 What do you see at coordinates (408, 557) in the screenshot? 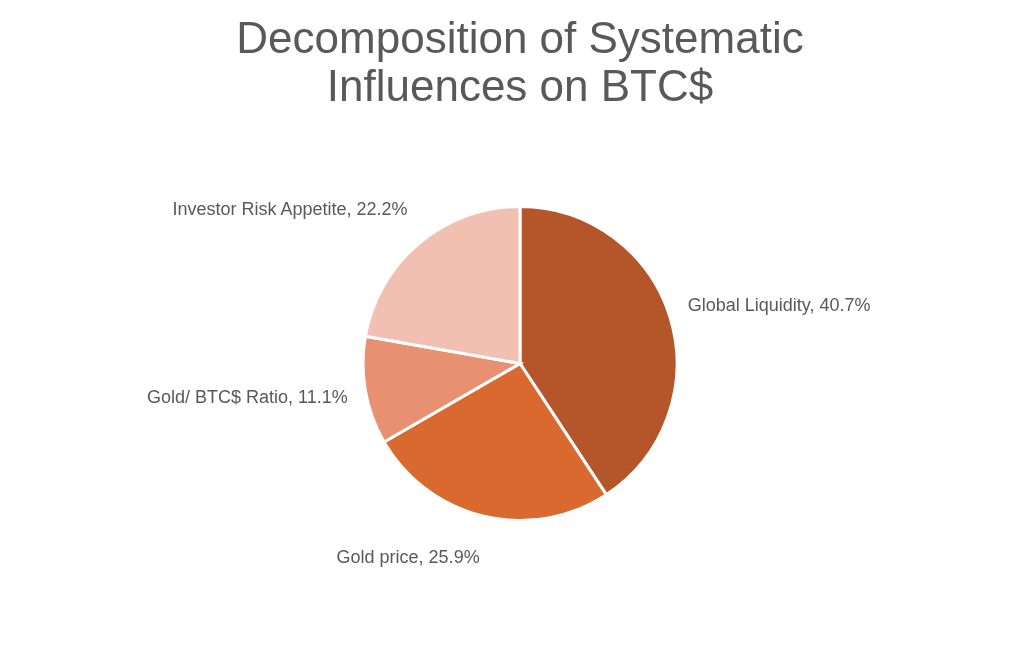
I see `slice-label: Gold price, 25.9%` at bounding box center [408, 557].